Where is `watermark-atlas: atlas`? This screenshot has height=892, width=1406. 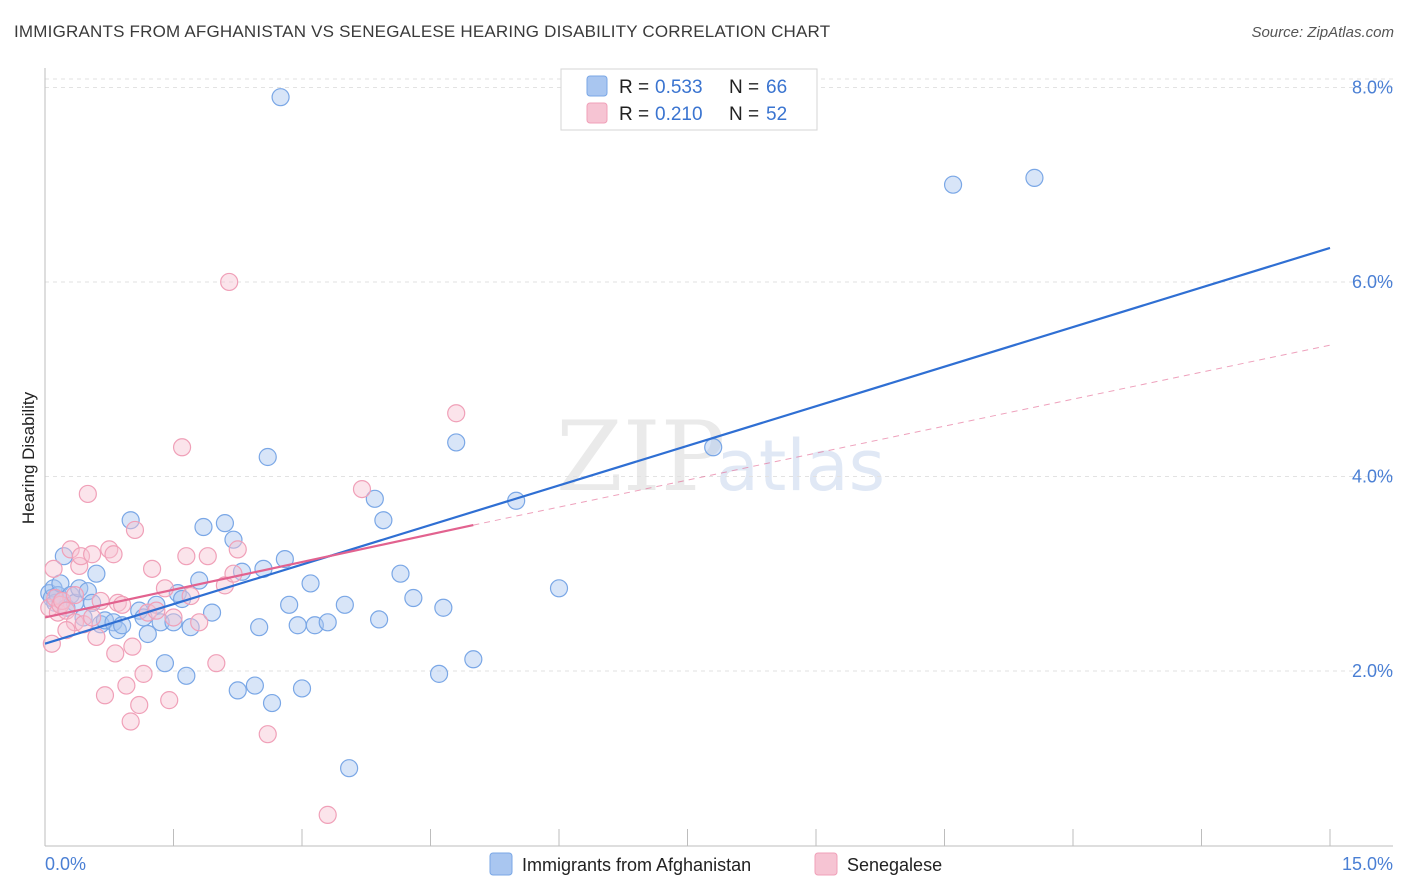 watermark-atlas: atlas is located at coordinates (800, 466).